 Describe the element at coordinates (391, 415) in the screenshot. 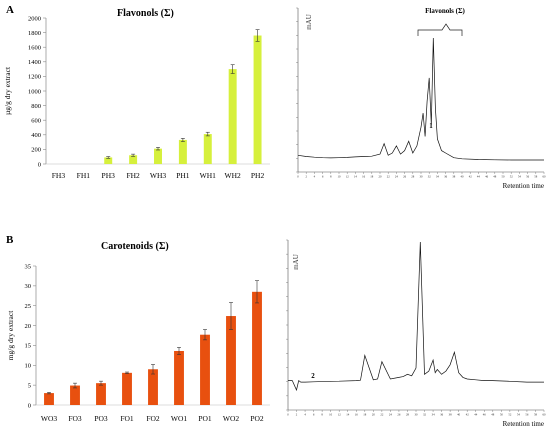

I see `carotenoids-chromatogram-x-tick-label: 24` at that location.